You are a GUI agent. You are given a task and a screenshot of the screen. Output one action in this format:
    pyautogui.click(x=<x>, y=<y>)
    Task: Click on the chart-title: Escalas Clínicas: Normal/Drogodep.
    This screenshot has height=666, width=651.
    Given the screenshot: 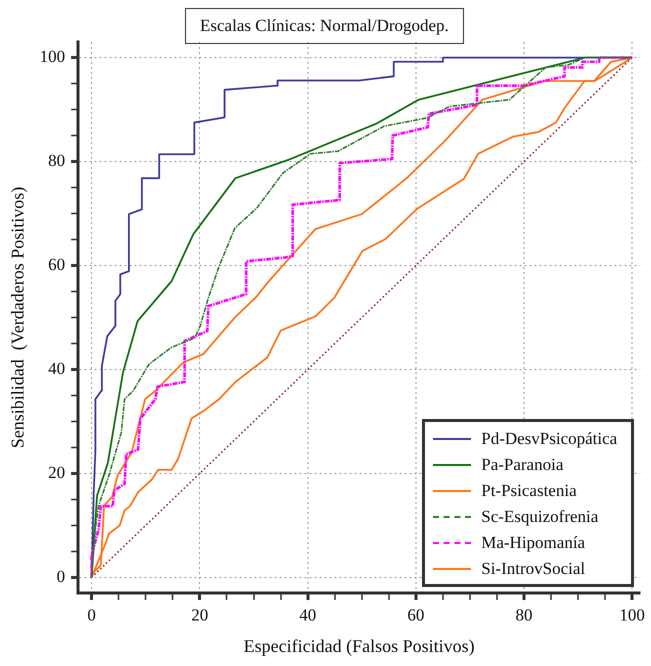 What is the action you would take?
    pyautogui.click(x=324, y=26)
    